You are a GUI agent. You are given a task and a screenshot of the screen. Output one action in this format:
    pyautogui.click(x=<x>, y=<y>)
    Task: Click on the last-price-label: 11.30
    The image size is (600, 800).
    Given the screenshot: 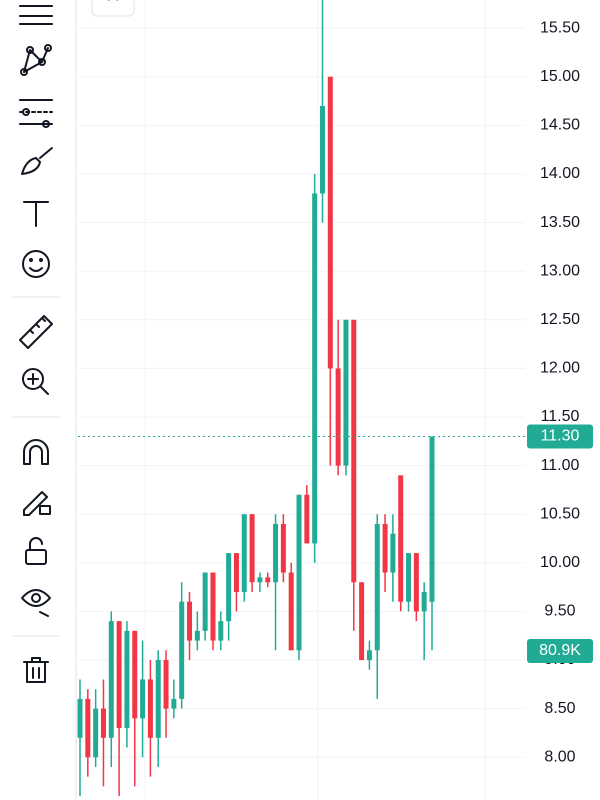 What is the action you would take?
    pyautogui.click(x=560, y=436)
    